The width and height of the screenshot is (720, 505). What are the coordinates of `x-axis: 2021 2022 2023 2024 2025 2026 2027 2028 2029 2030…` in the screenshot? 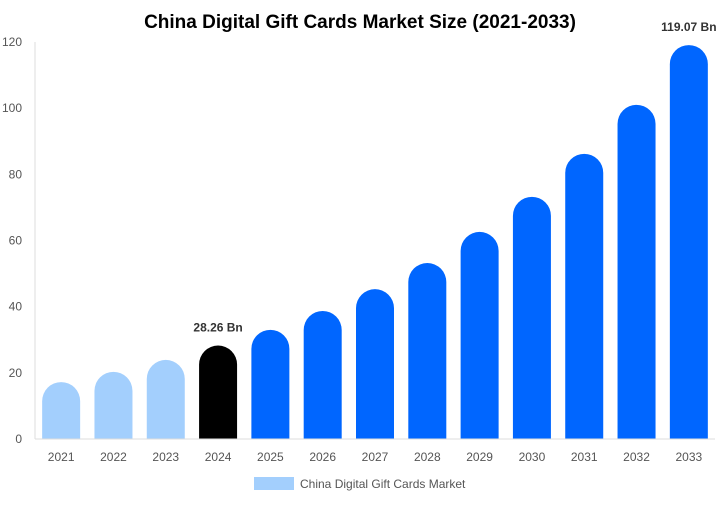 It's located at (375, 451).